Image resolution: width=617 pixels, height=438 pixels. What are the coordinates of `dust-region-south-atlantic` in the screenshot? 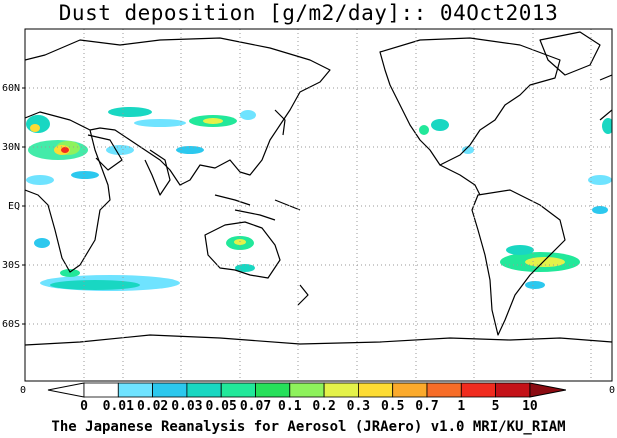 It's located at (107, 264).